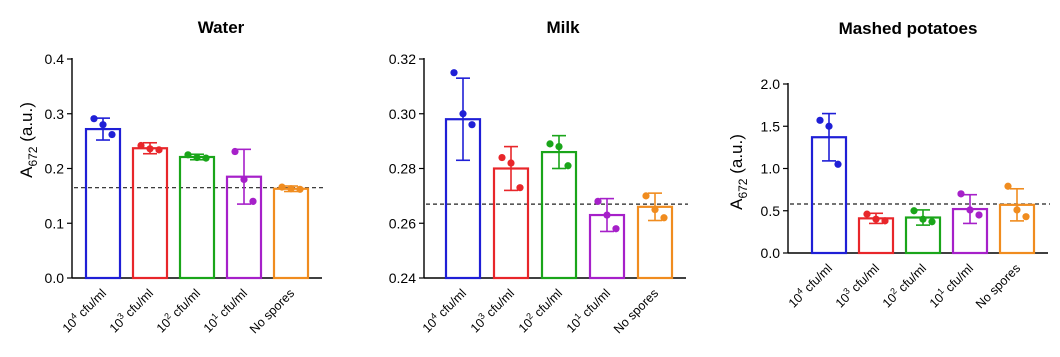 The height and width of the screenshot is (357, 1060). I want to click on chart-title: Mashed potatoes, so click(908, 28).